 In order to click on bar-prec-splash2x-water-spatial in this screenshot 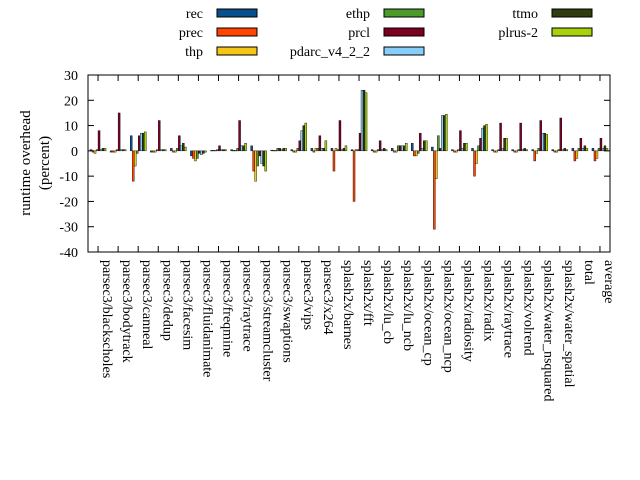, I will do `click(555, 151)`.